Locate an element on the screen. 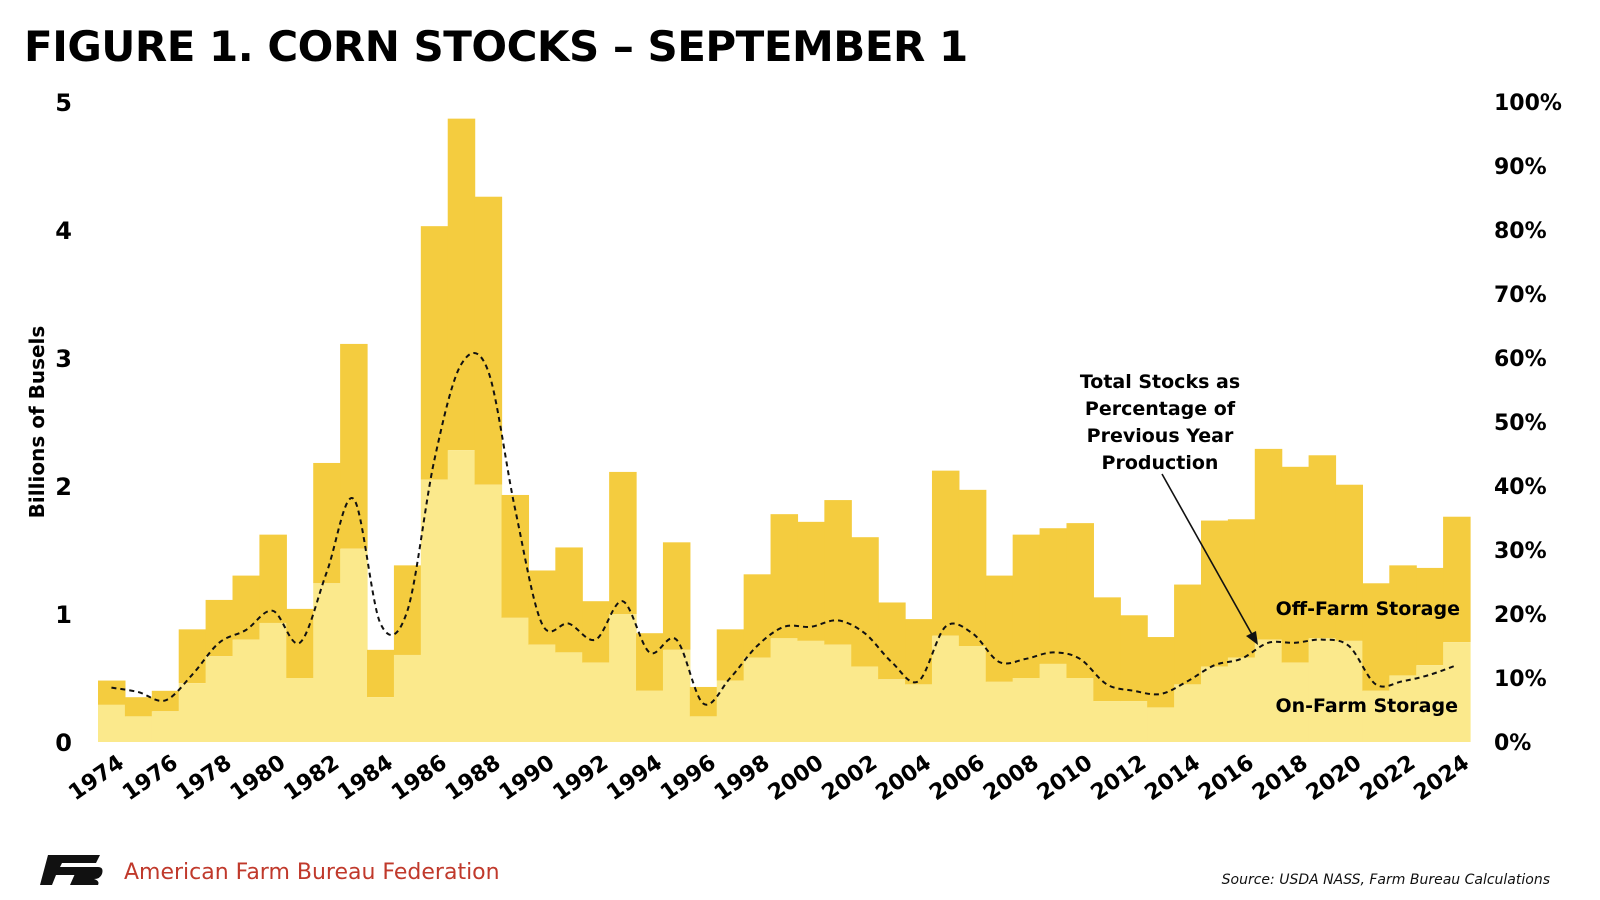  label-on-farm: On-Farm Storage is located at coordinates (1366, 706).